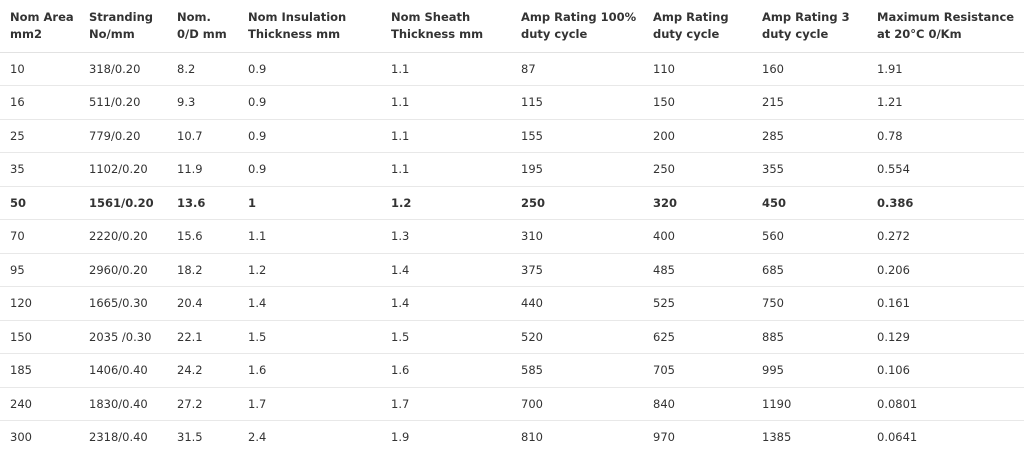  I want to click on table-cell: 400, so click(697, 236).